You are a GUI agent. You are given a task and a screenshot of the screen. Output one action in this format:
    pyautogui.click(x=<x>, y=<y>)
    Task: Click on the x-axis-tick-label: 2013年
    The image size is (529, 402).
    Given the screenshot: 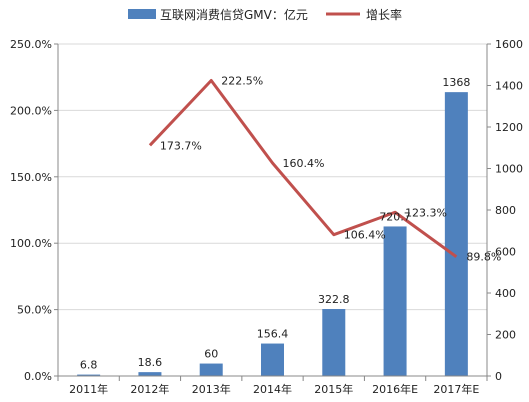 What is the action you would take?
    pyautogui.click(x=211, y=389)
    